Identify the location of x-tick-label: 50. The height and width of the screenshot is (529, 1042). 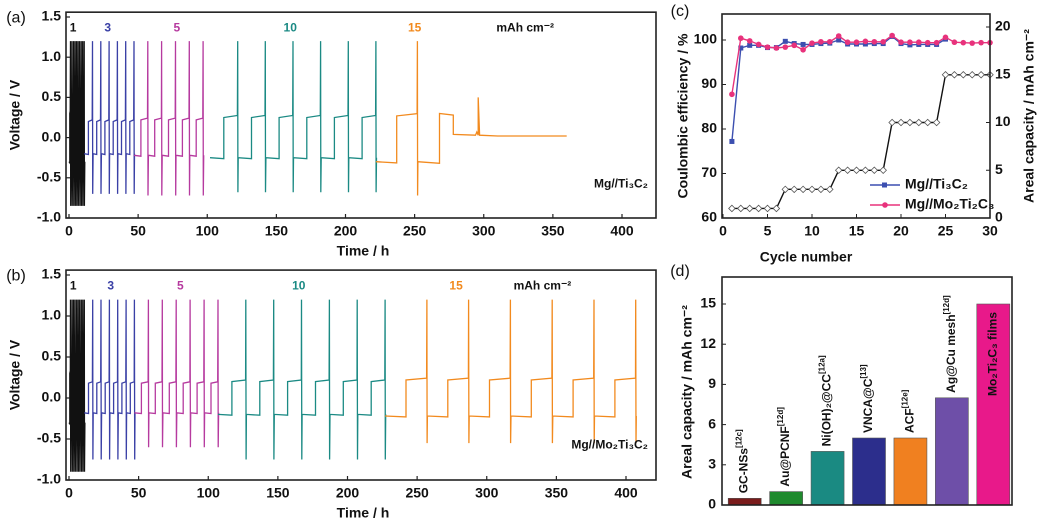
(138, 231).